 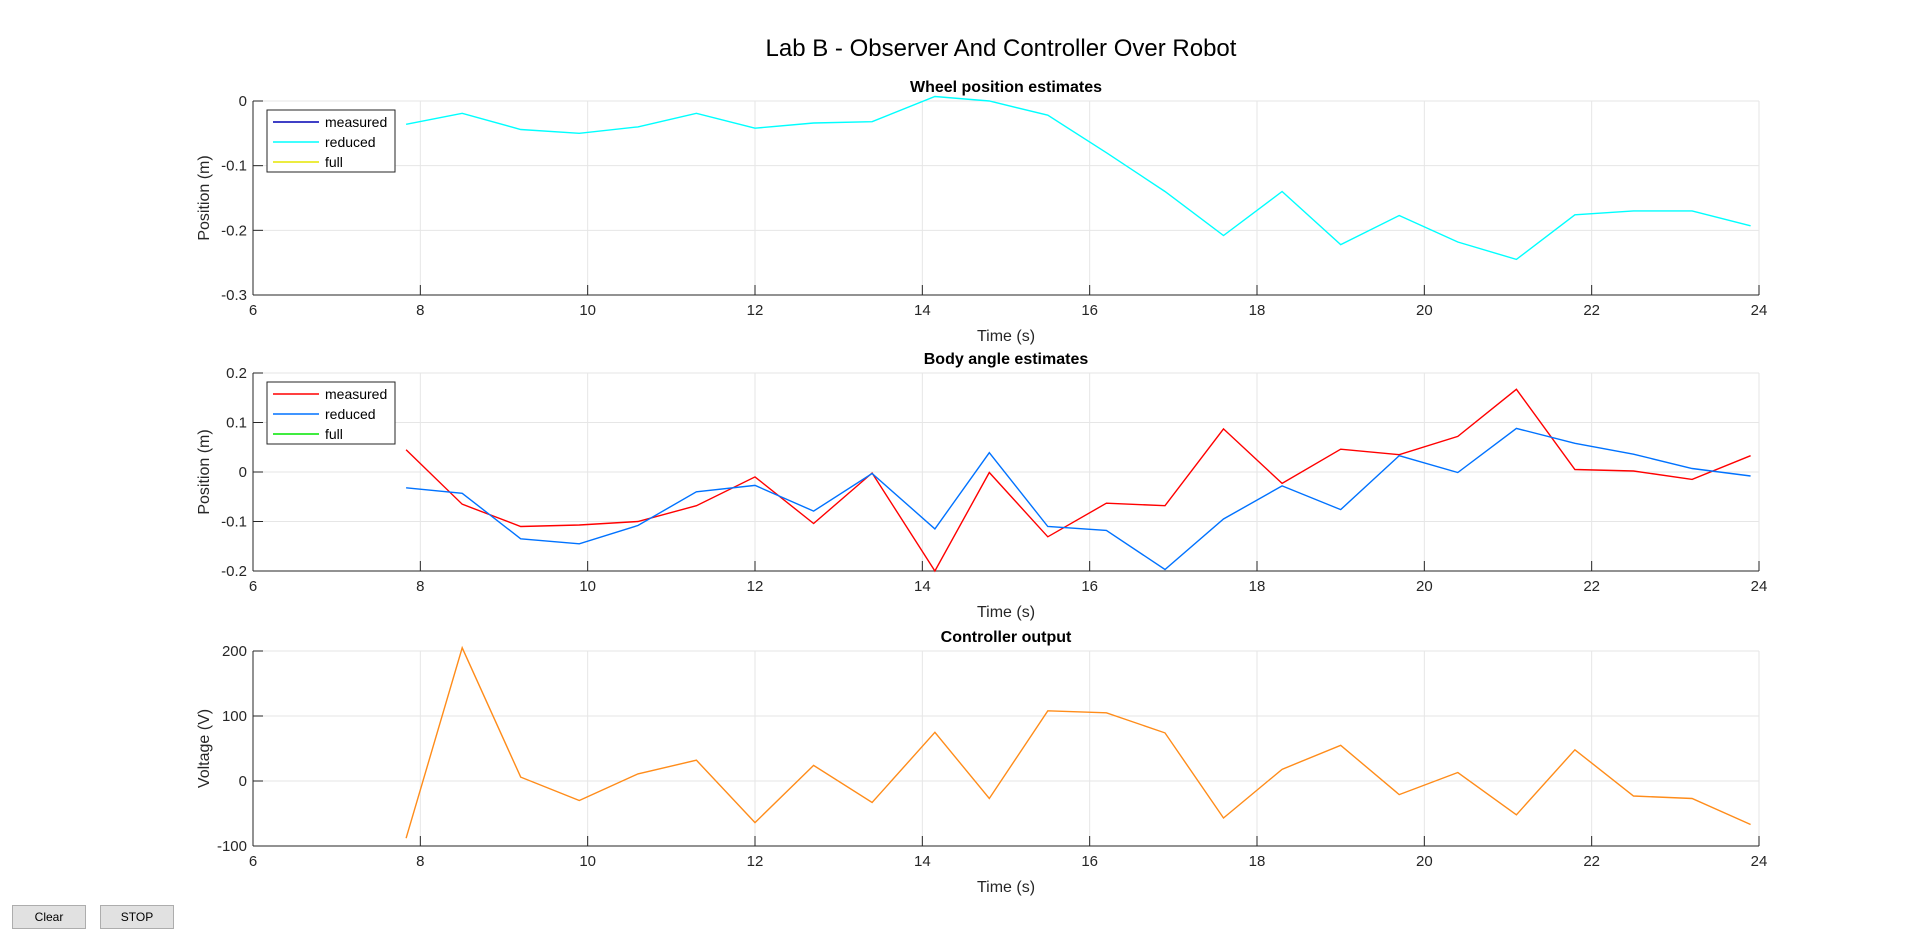 What do you see at coordinates (1078, 742) in the screenshot?
I see `series-line-output` at bounding box center [1078, 742].